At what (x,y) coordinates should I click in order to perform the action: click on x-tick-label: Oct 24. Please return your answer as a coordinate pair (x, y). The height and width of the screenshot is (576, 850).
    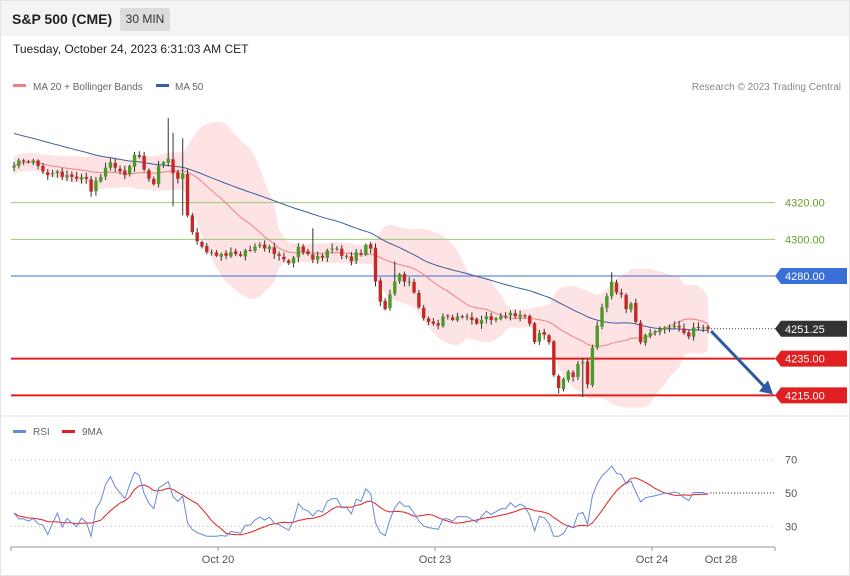
    Looking at the image, I should click on (652, 560).